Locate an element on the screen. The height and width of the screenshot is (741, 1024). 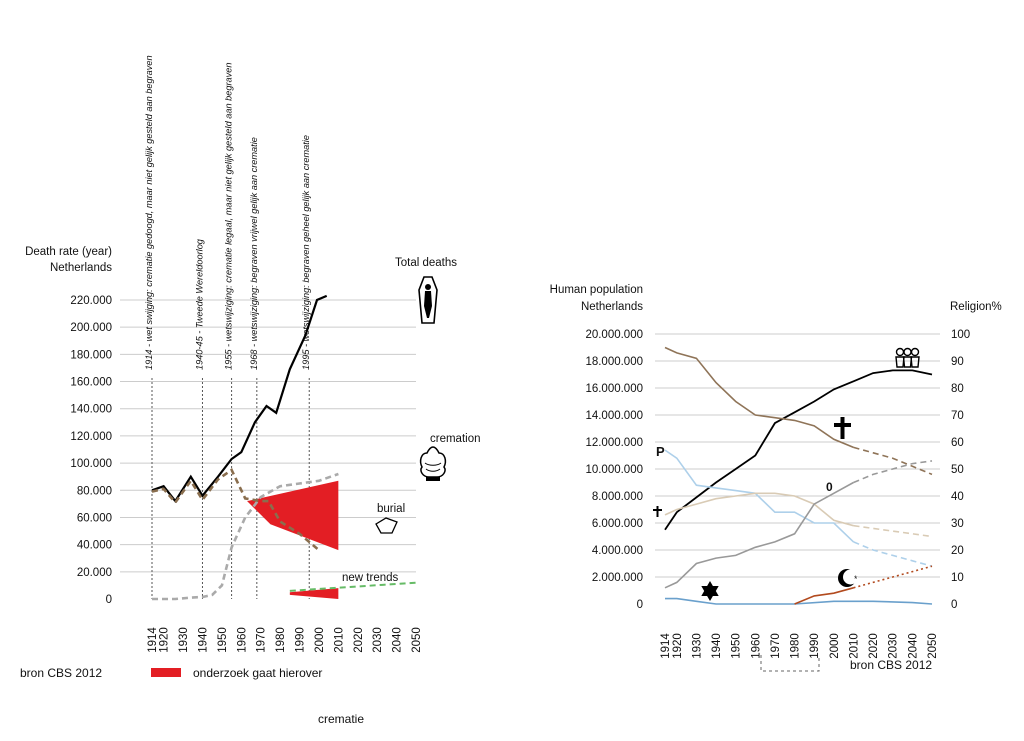
left-gridlines is located at coordinates (268, 436).